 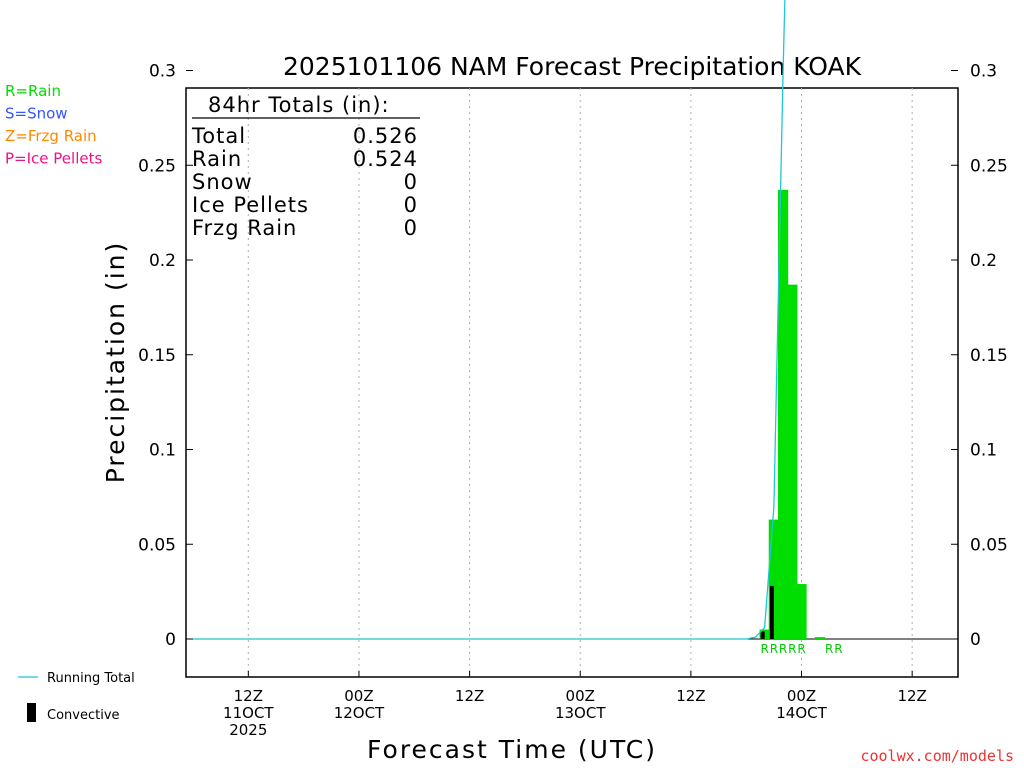 I want to click on y-tick-label-right-1: 0.05, so click(x=989, y=545).